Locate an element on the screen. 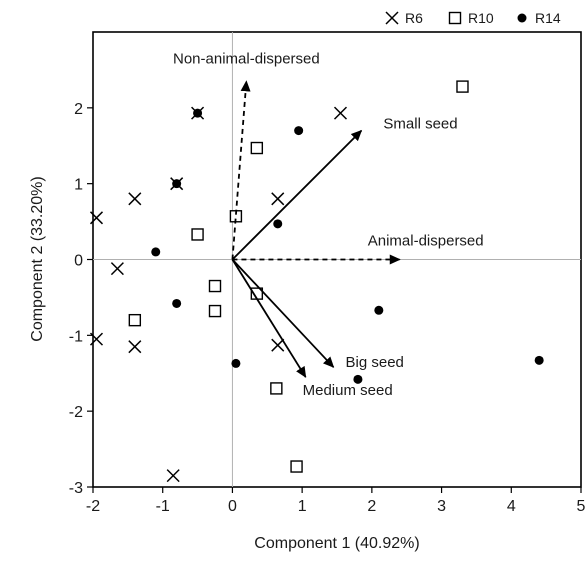  x-axis-ticks: -2 -1 0 1 2 3 4 5 is located at coordinates (336, 501).